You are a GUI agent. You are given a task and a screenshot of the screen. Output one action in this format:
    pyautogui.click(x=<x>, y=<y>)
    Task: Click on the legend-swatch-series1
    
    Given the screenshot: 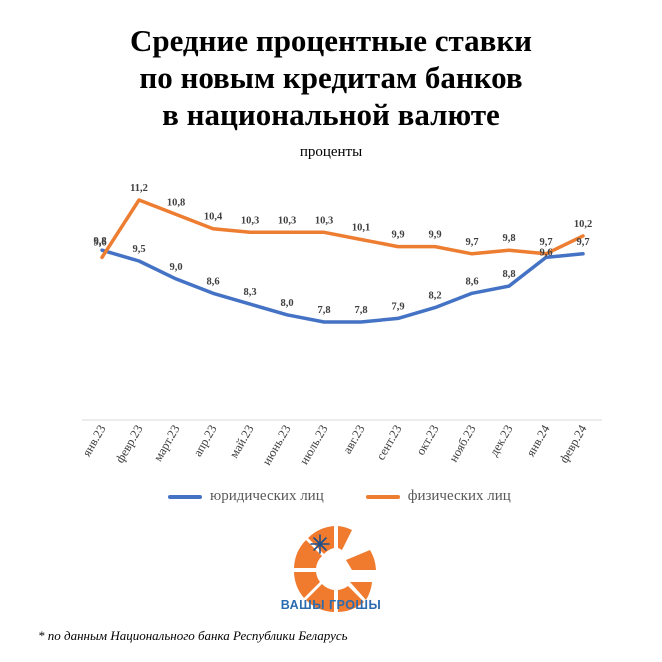 What is the action you would take?
    pyautogui.click(x=185, y=496)
    